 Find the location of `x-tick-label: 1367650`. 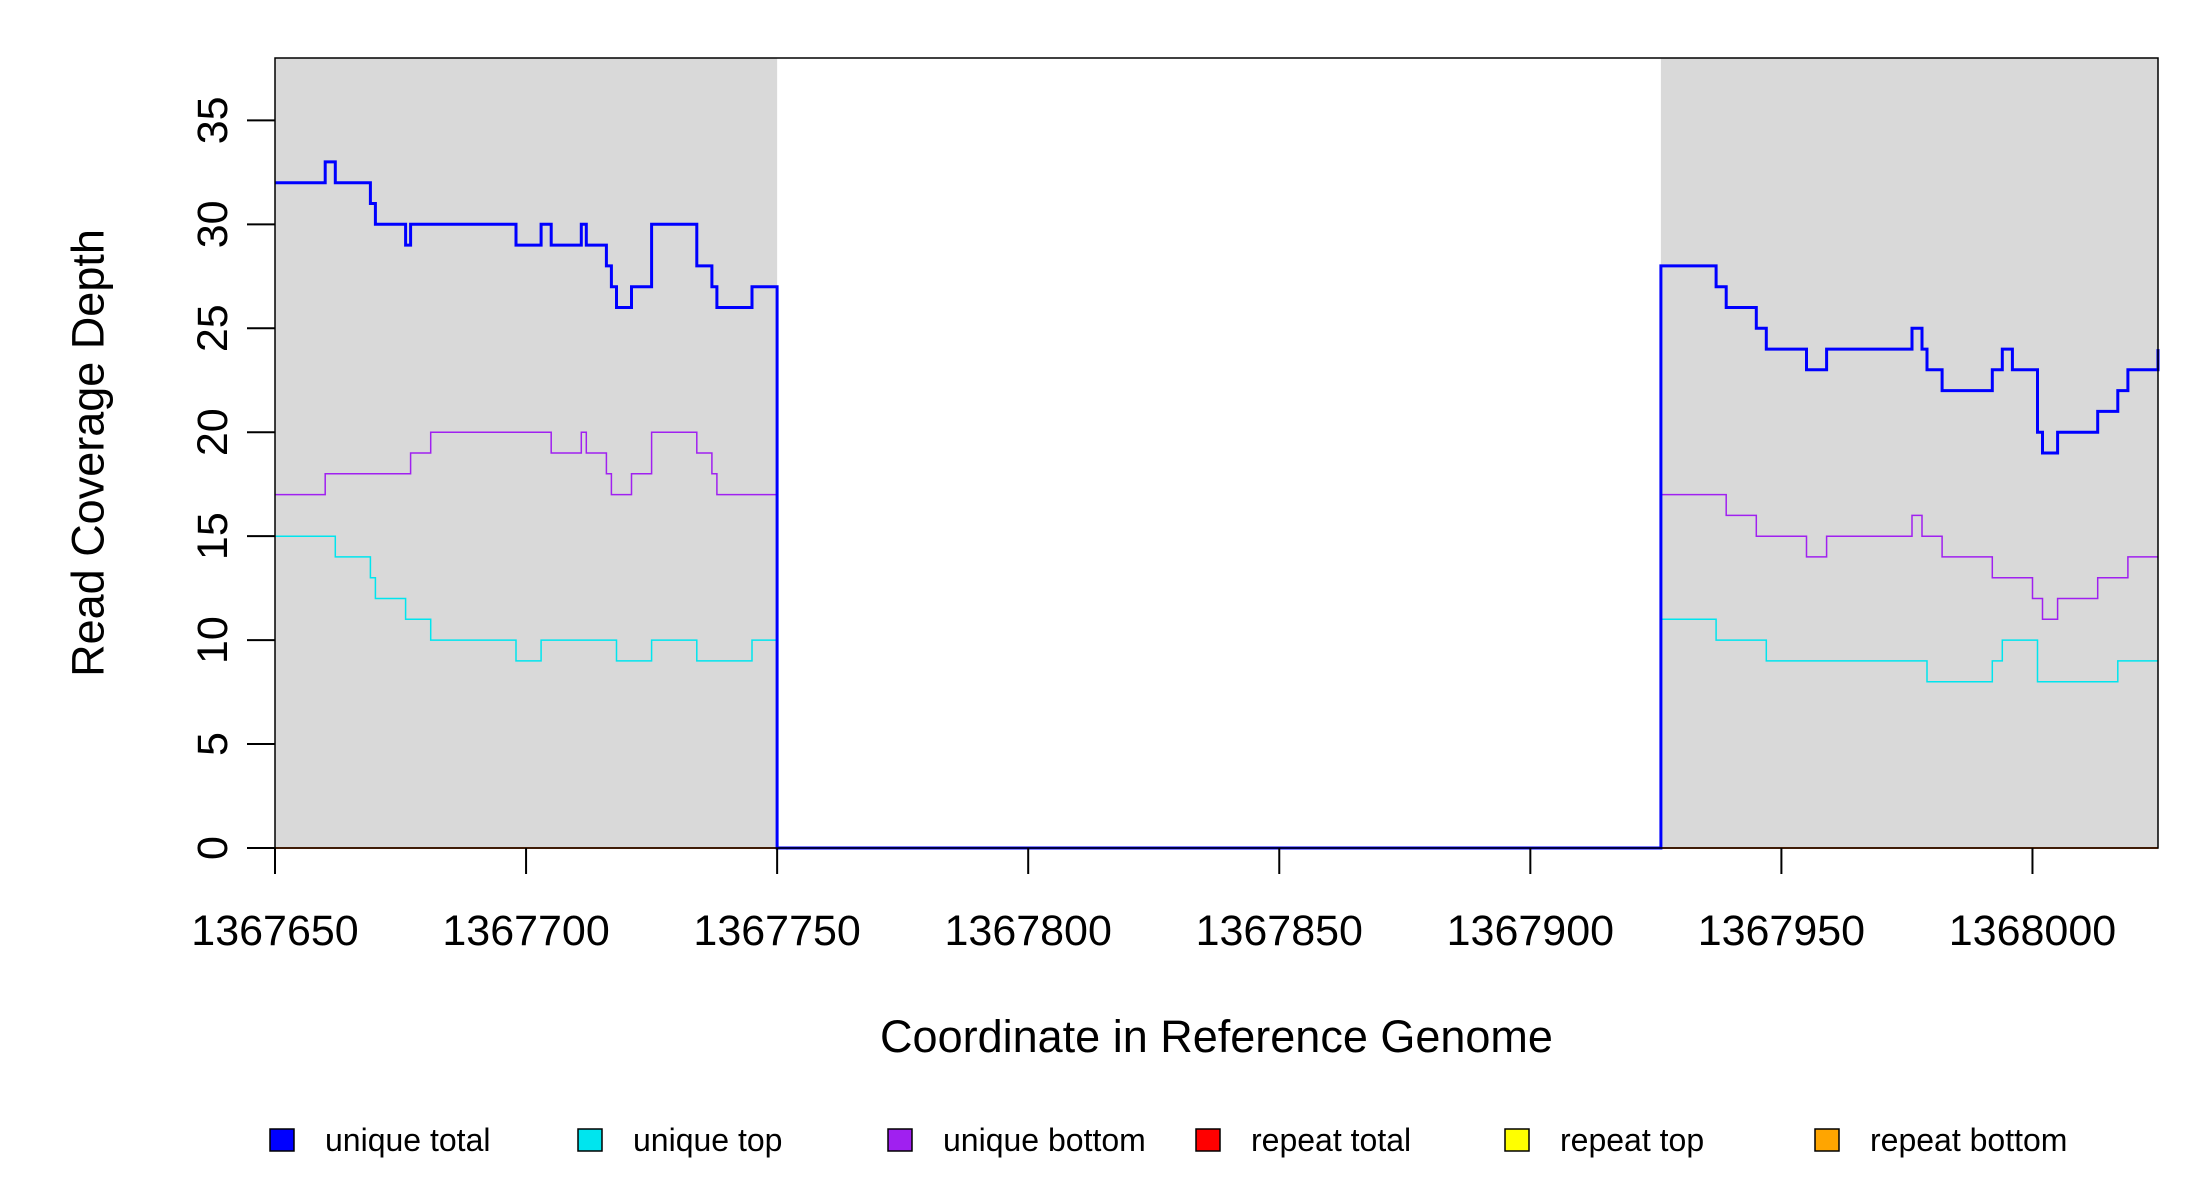

x-tick-label: 1367650 is located at coordinates (274, 931).